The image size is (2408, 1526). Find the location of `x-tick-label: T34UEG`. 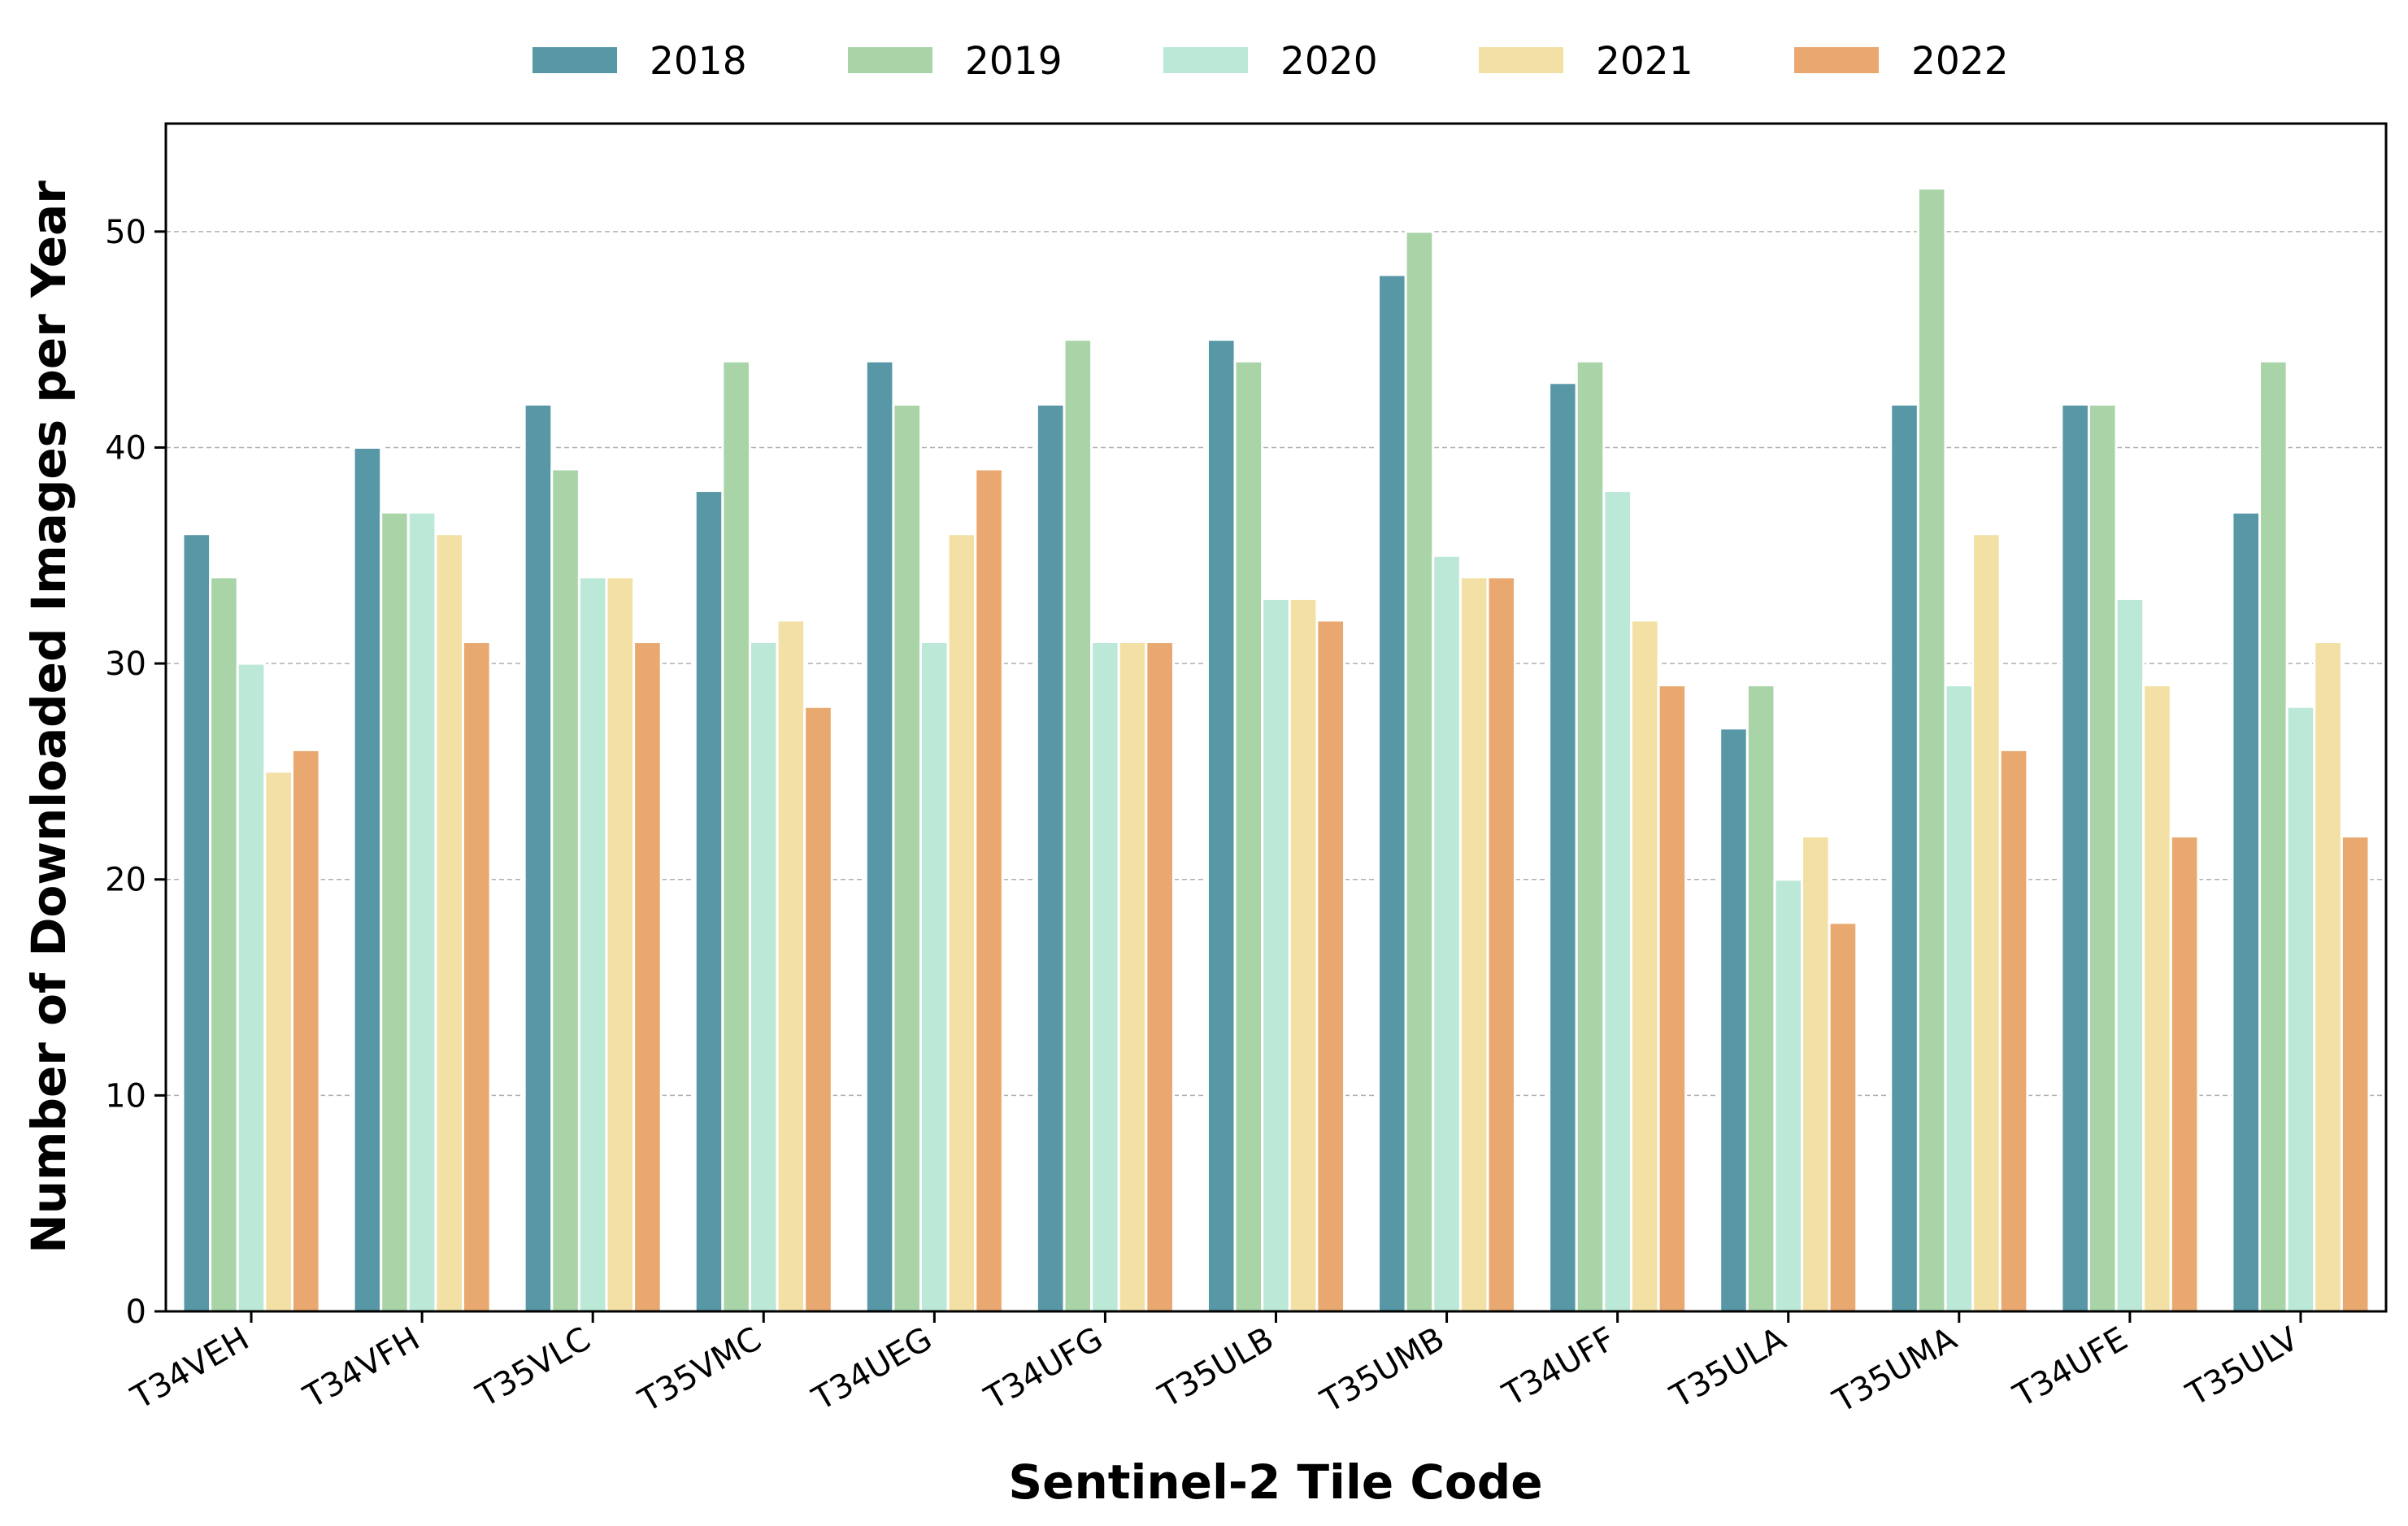

x-tick-label: T34UEG is located at coordinates (872, 1369).